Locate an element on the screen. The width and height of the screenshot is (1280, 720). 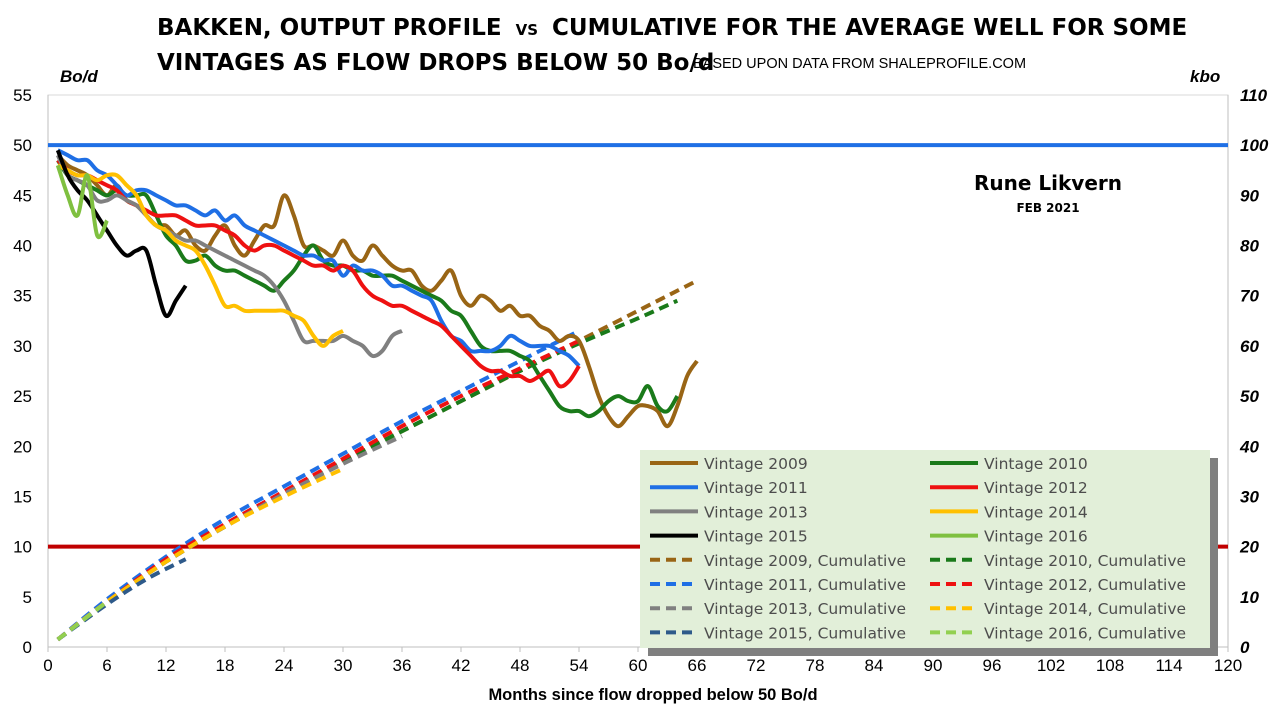
legend-label: Vintage 2009, Cumulative is located at coordinates (805, 561).